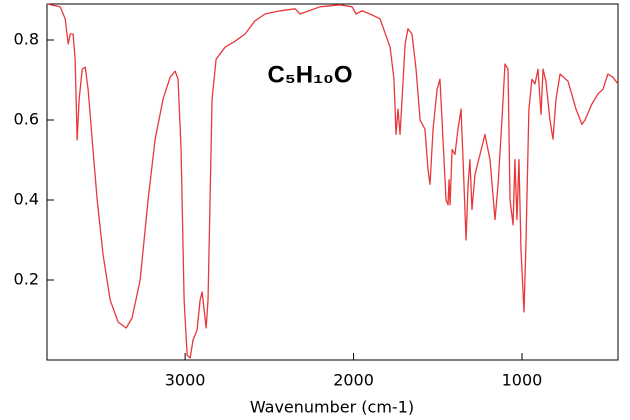  Describe the element at coordinates (522, 380) in the screenshot. I see `x-tick-label: 1000` at that location.